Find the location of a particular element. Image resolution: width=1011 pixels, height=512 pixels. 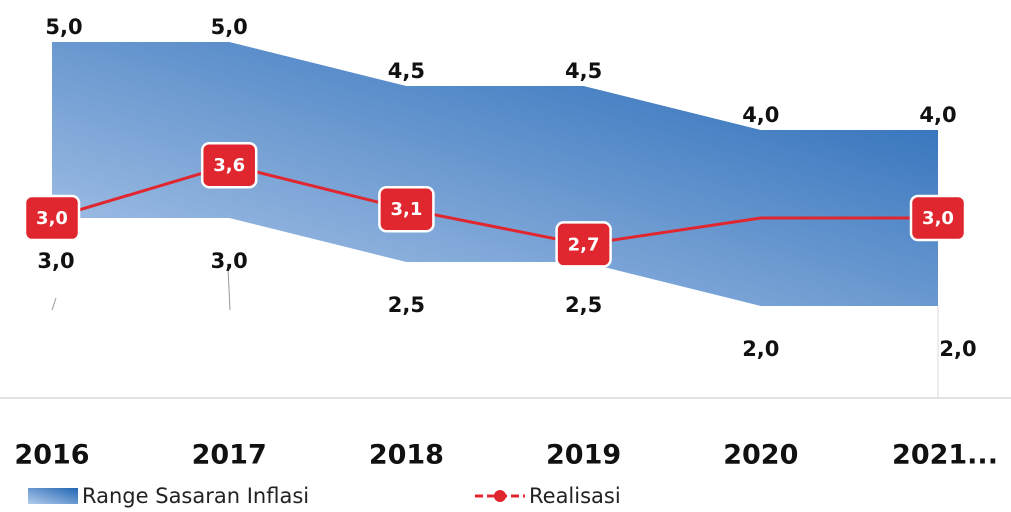

realisasi-line is located at coordinates (494, 204).